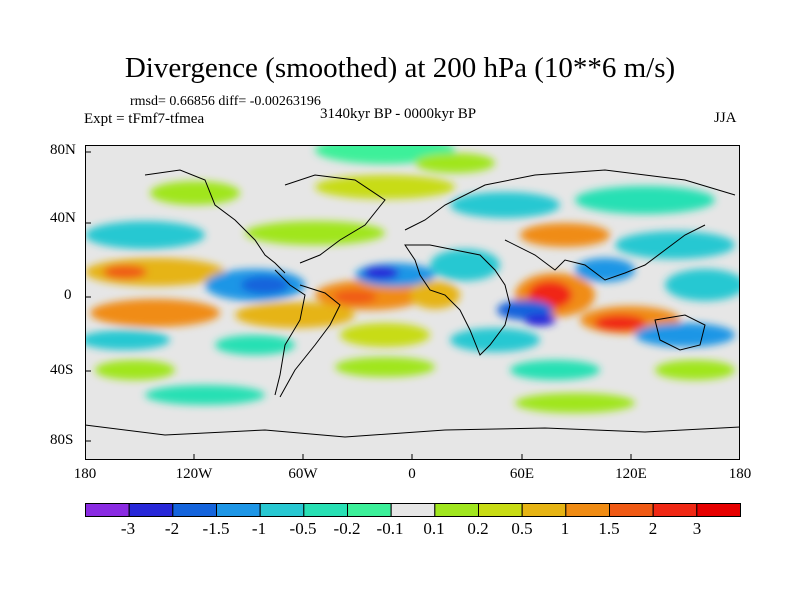 This screenshot has height=600, width=800. I want to click on colorbar-label: -0.2, so click(347, 528).